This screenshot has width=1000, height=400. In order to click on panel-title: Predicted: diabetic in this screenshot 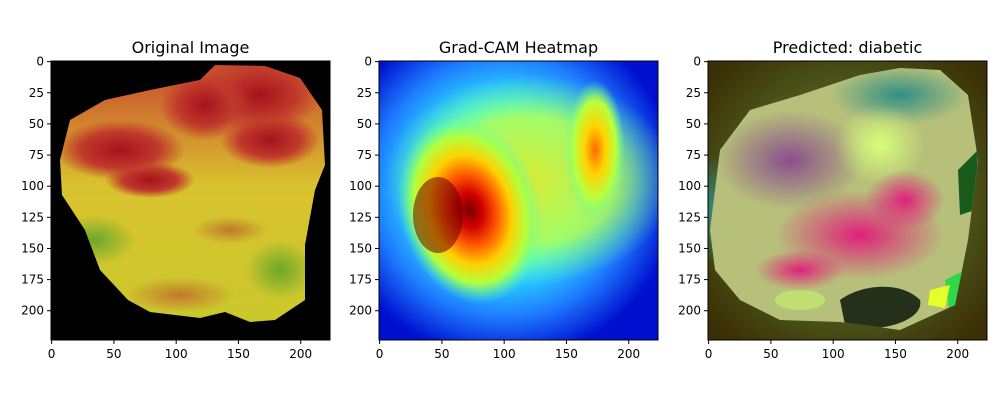, I will do `click(848, 47)`.